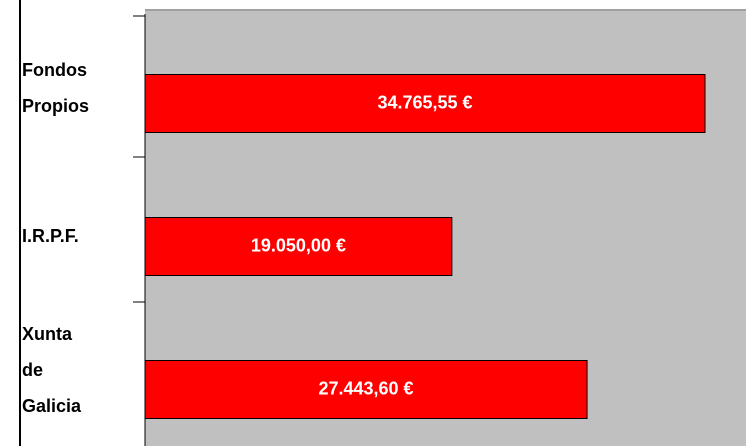 The image size is (746, 446). What do you see at coordinates (52, 370) in the screenshot?
I see `category-label: Xunta de Galicia` at bounding box center [52, 370].